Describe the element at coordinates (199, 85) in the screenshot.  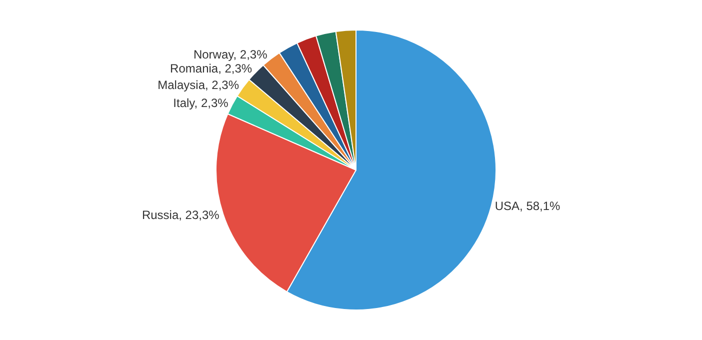
I see `slice-label: Malaysia, 2,3%` at that location.